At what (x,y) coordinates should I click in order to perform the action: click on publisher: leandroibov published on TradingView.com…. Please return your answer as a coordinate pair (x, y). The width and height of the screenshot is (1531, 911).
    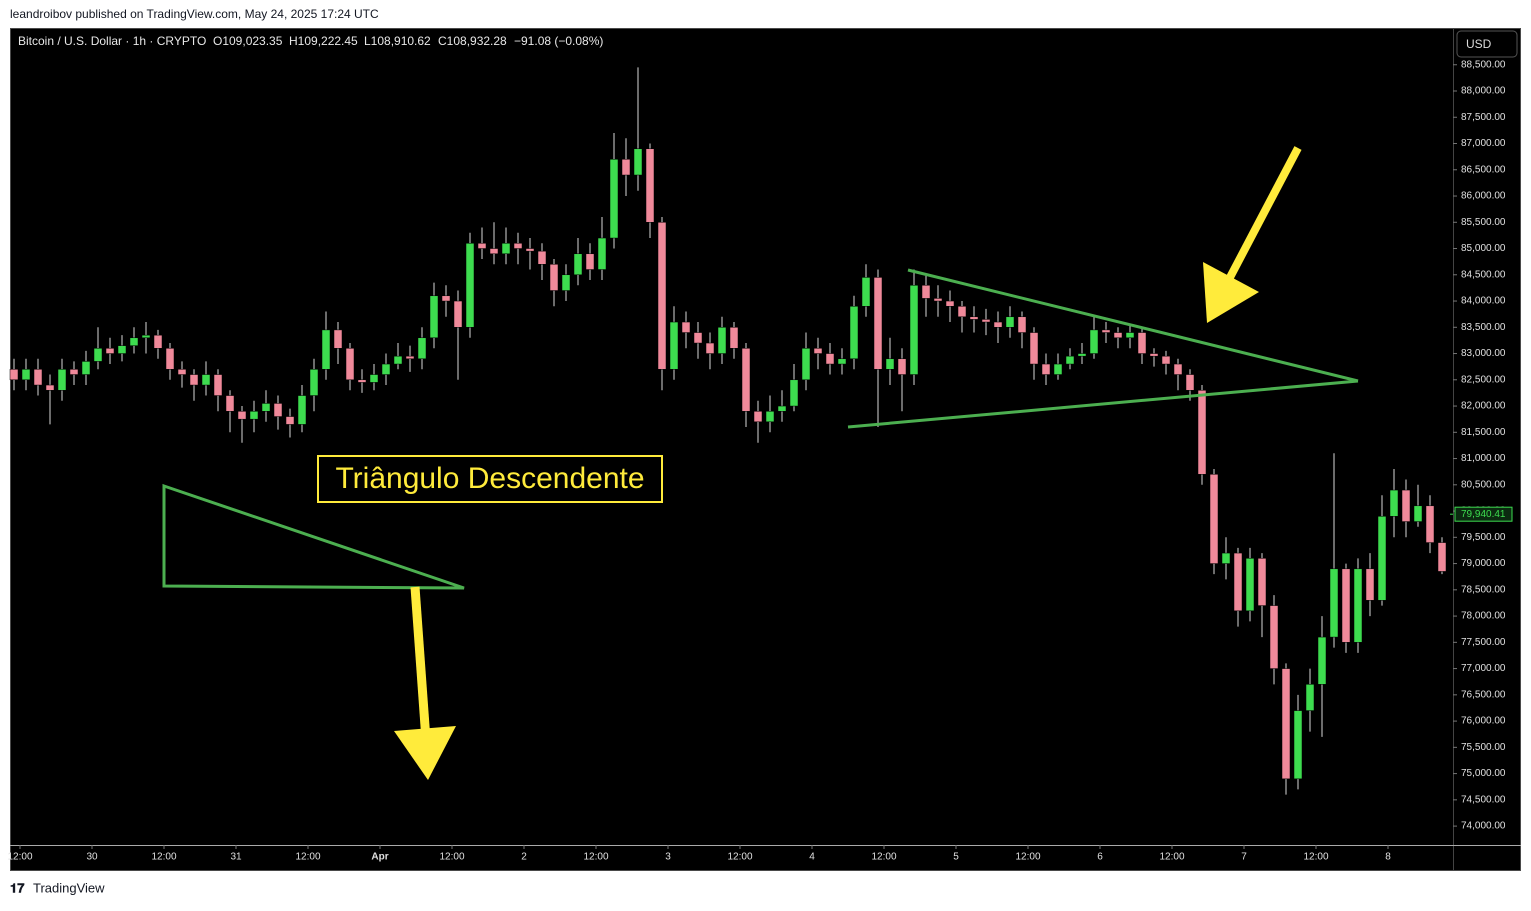
    Looking at the image, I should click on (194, 14).